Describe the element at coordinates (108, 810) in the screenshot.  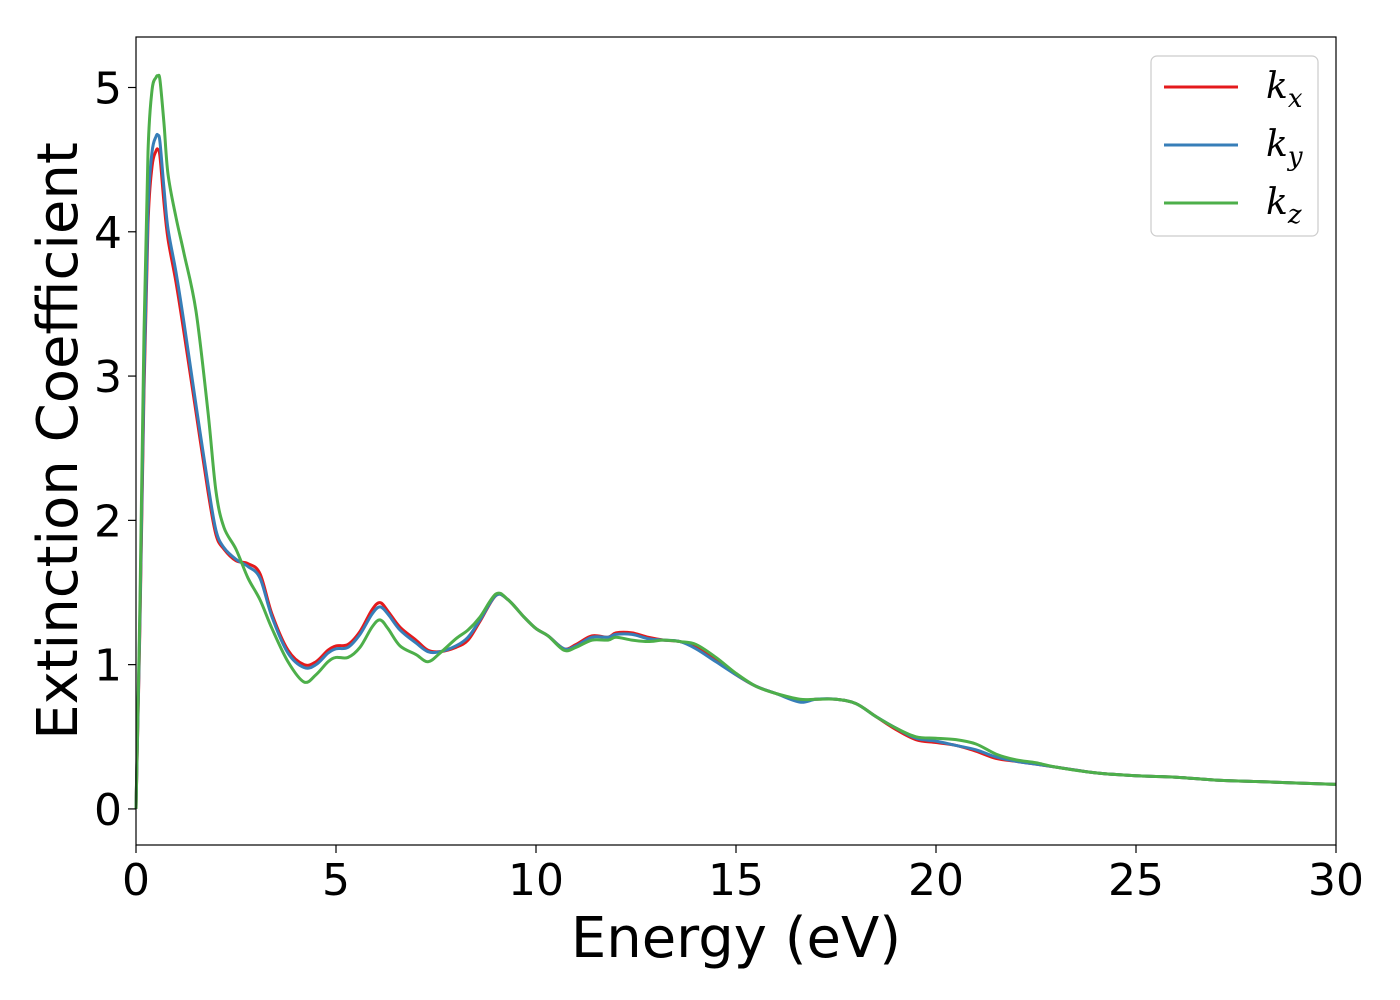
I see `y-tick-label: 0` at that location.